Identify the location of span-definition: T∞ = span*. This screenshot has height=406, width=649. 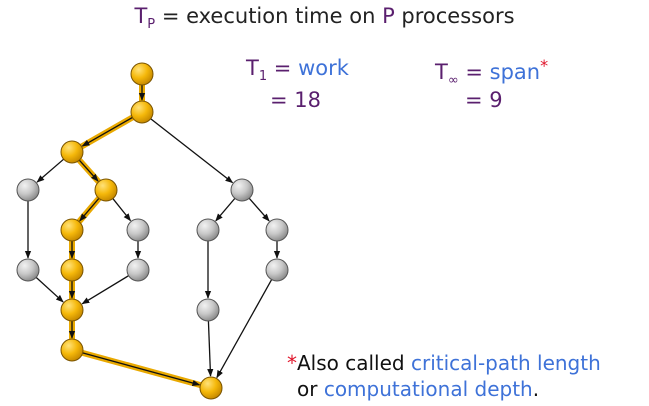
(492, 72).